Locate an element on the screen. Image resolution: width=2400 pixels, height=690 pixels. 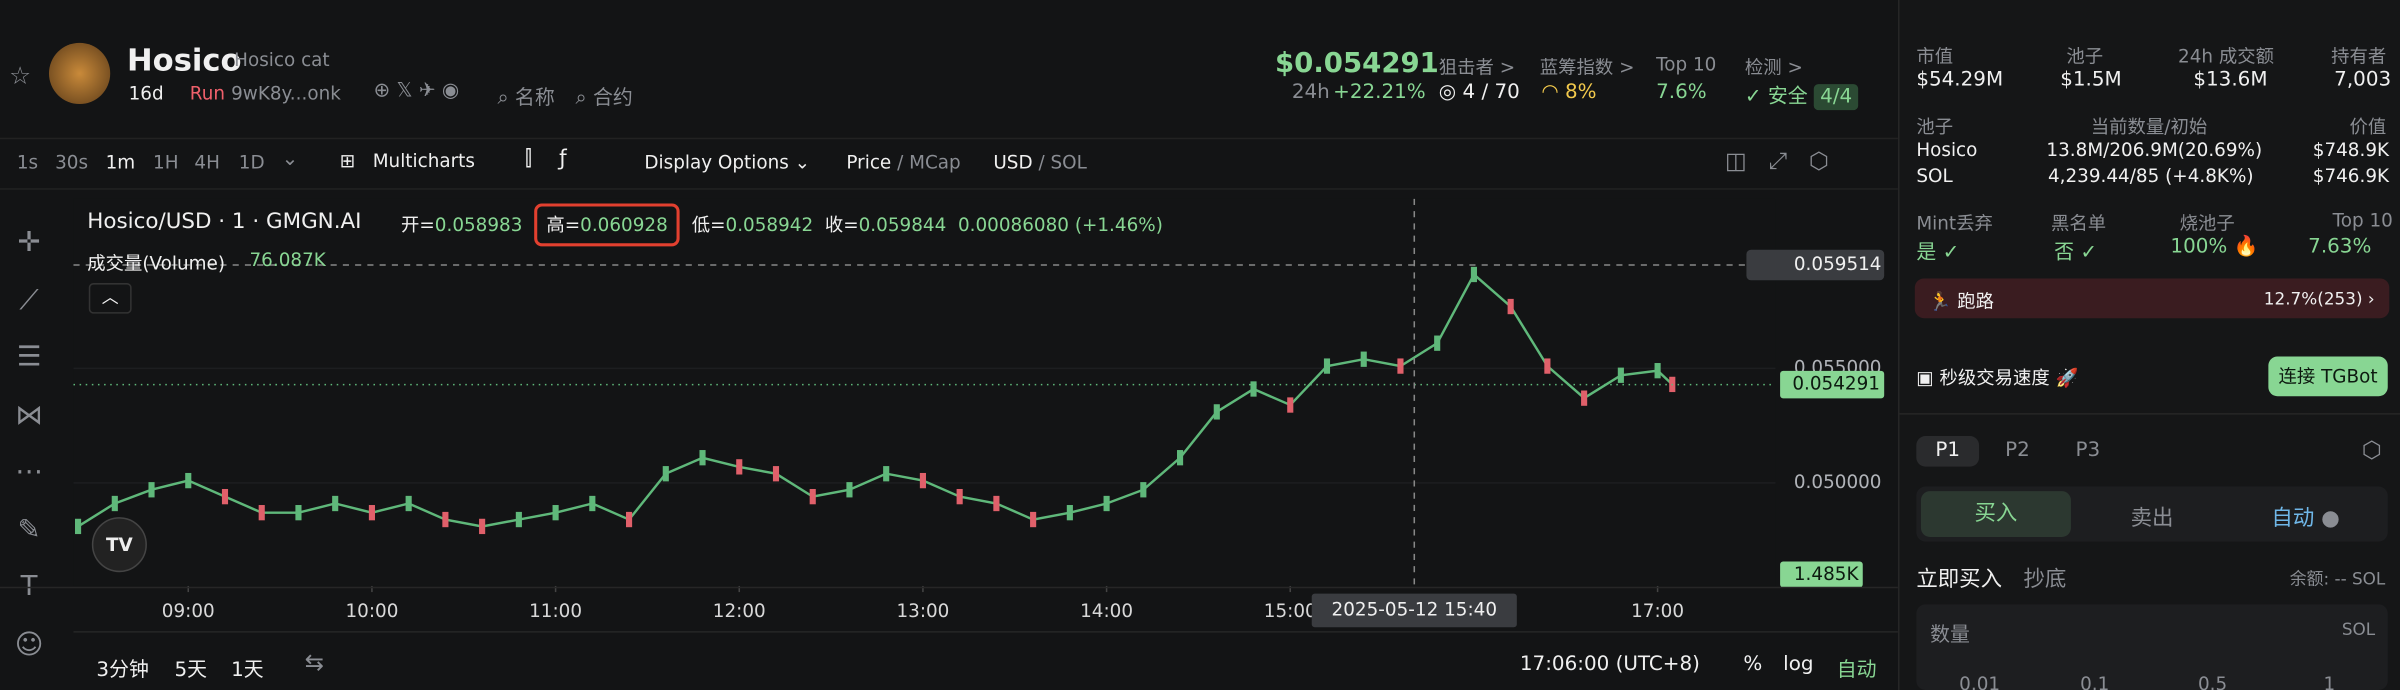
quick-amount: 0.1 is located at coordinates (2095, 681).